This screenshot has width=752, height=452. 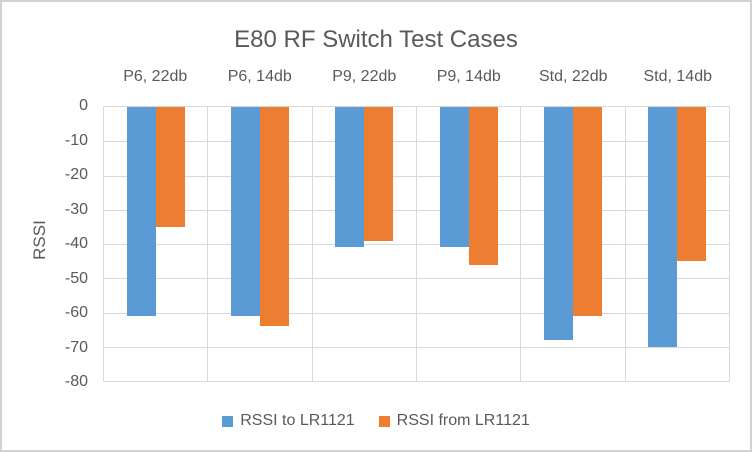 I want to click on y-tick-label: -10, so click(x=76, y=140).